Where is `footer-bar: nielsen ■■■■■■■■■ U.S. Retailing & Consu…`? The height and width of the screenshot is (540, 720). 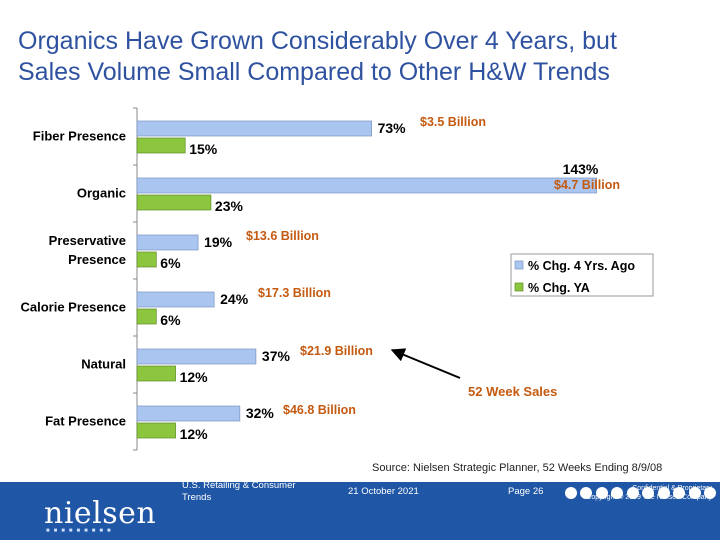 footer-bar: nielsen ■■■■■■■■■ U.S. Retailing & Consu… is located at coordinates (360, 511).